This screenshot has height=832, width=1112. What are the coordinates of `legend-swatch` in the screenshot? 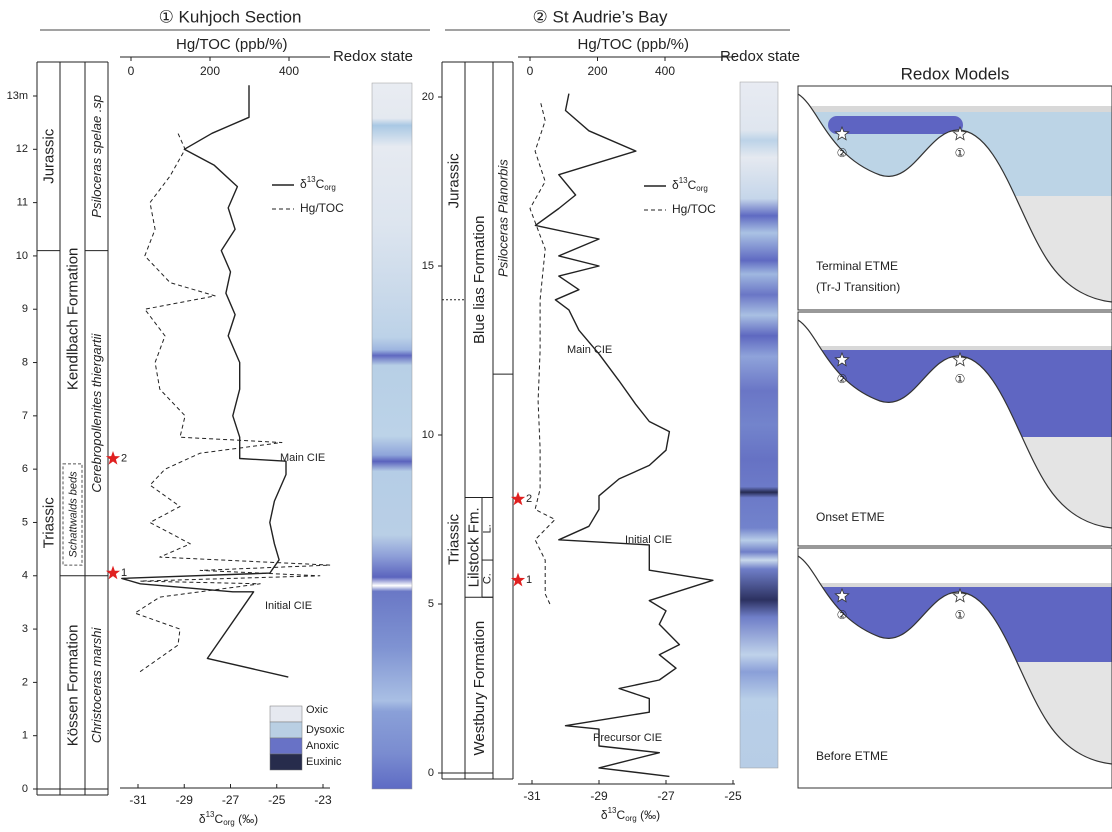 It's located at (286, 762).